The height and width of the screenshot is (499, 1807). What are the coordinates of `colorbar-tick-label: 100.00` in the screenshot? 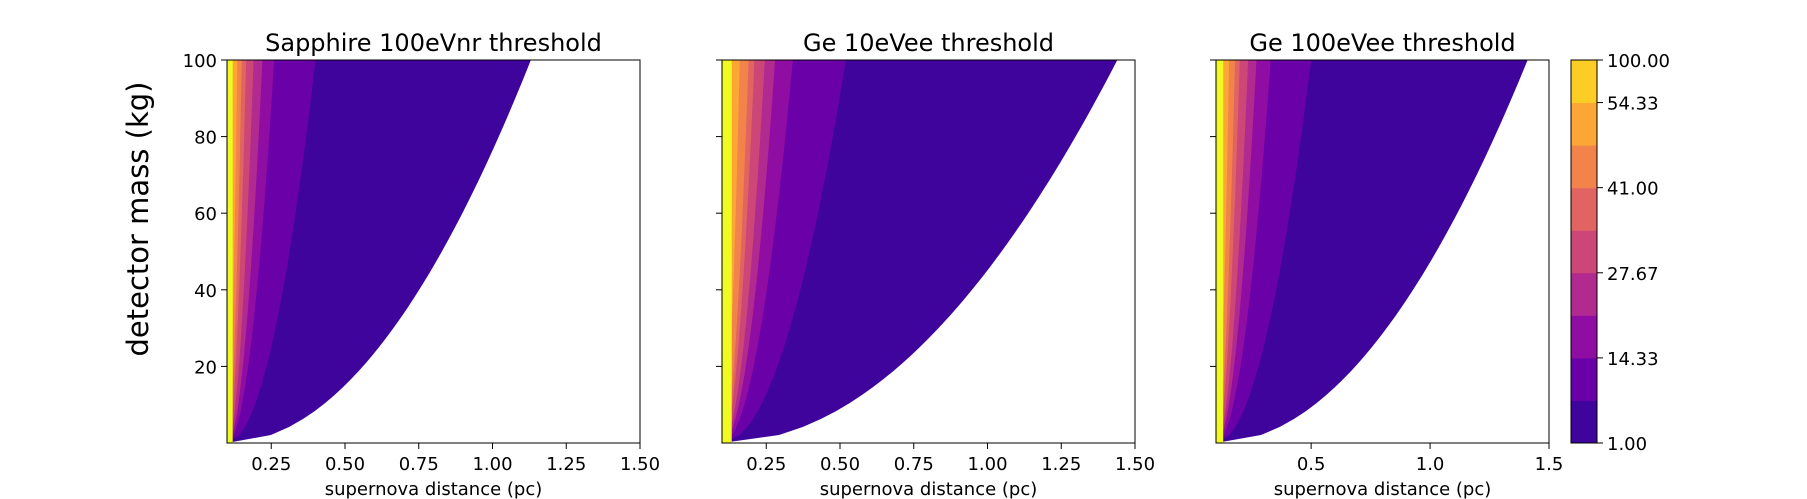 It's located at (1638, 61).